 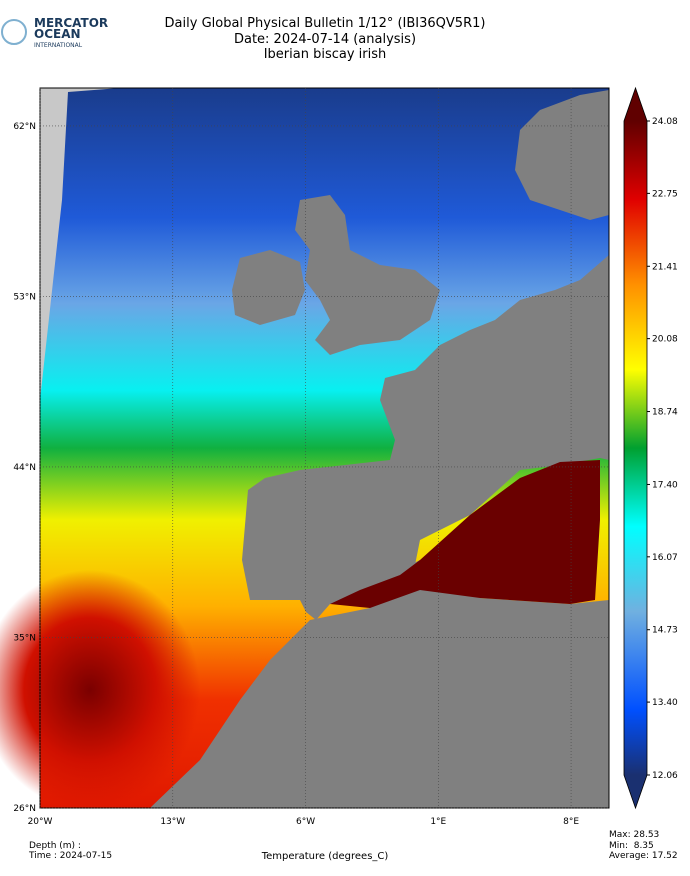 I want to click on colorbar-tick-label: 14.73, so click(x=665, y=631).